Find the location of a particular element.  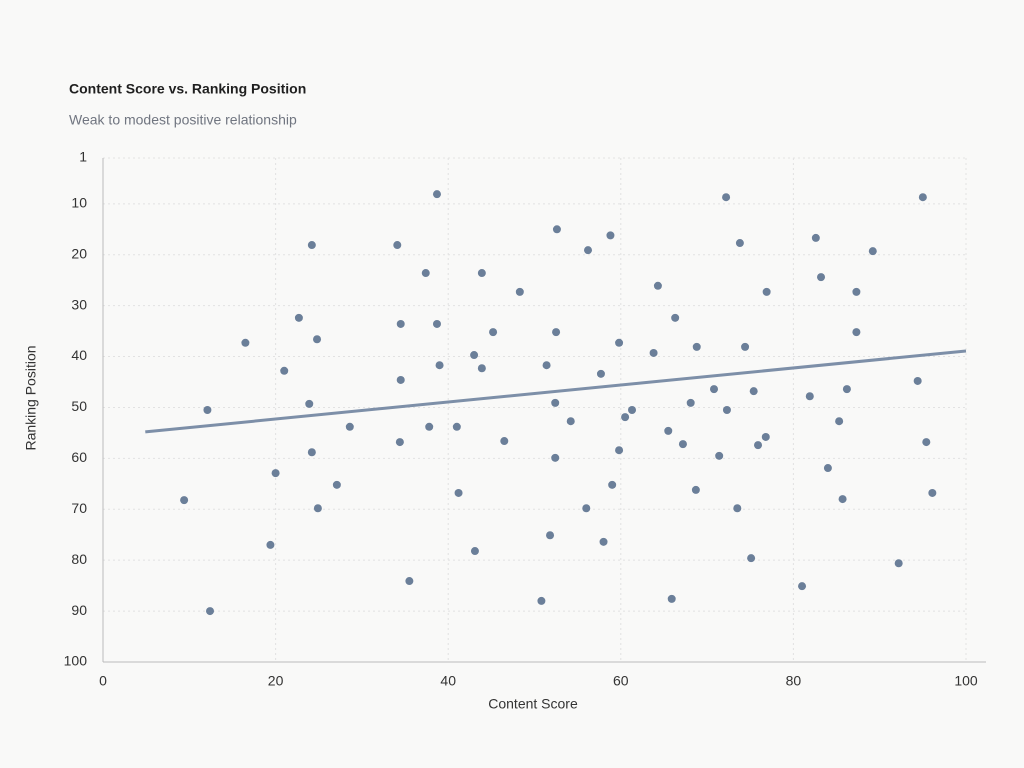

x-axis-label: Content Score is located at coordinates (533, 704).